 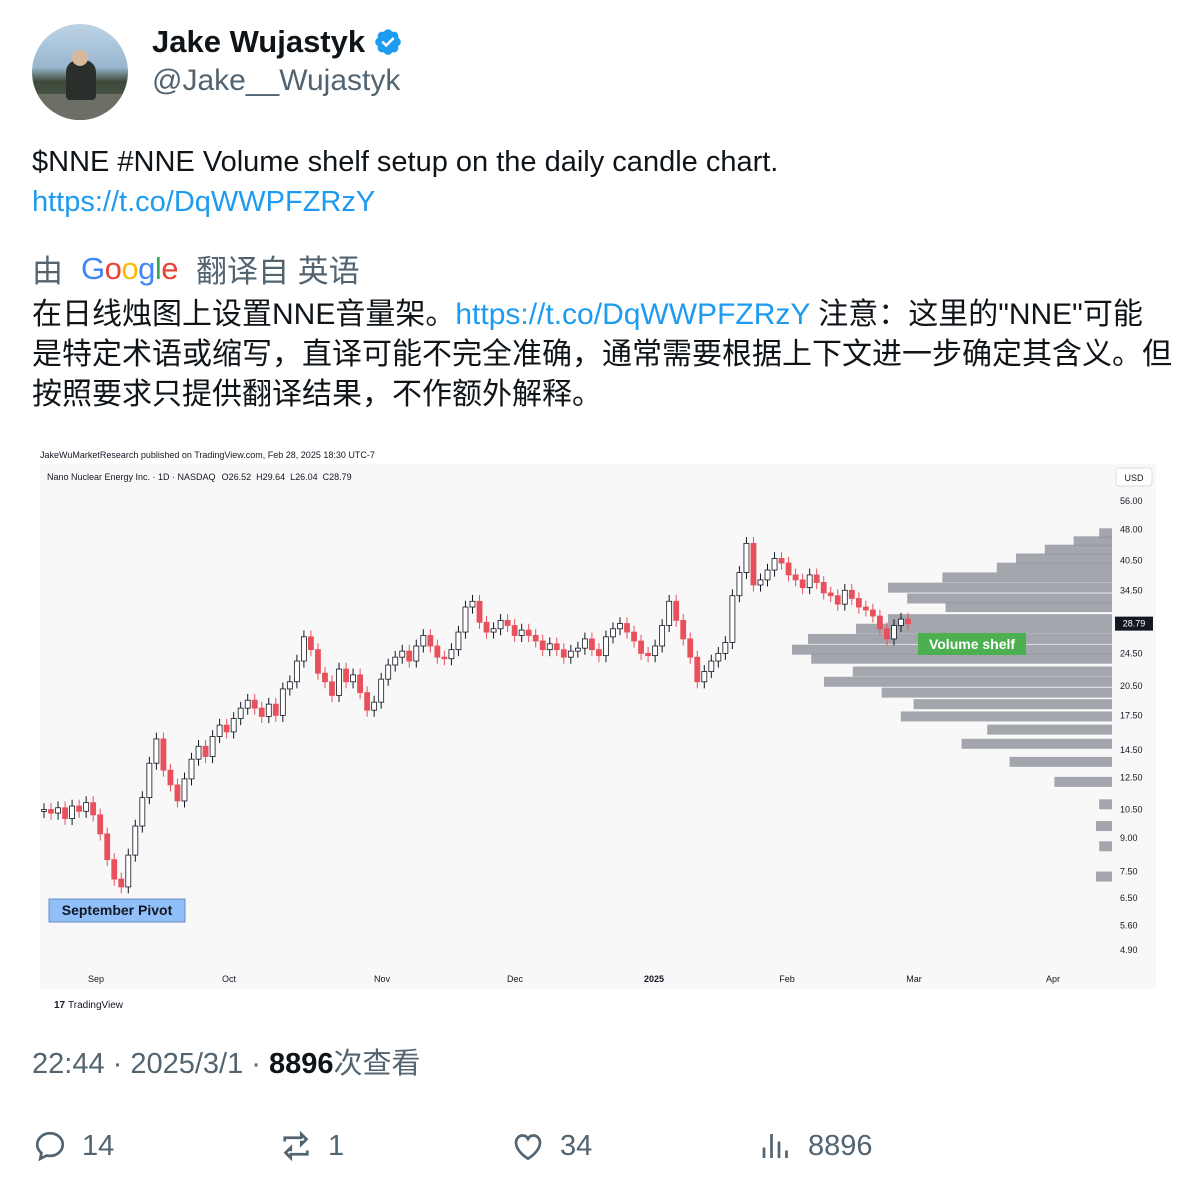 What do you see at coordinates (551, 1146) in the screenshot?
I see `like-button: 34` at bounding box center [551, 1146].